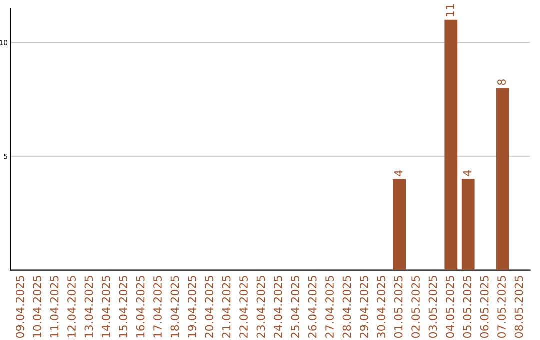  Describe the element at coordinates (519, 307) in the screenshot. I see `x-tick-label: 08.05.2025` at that location.